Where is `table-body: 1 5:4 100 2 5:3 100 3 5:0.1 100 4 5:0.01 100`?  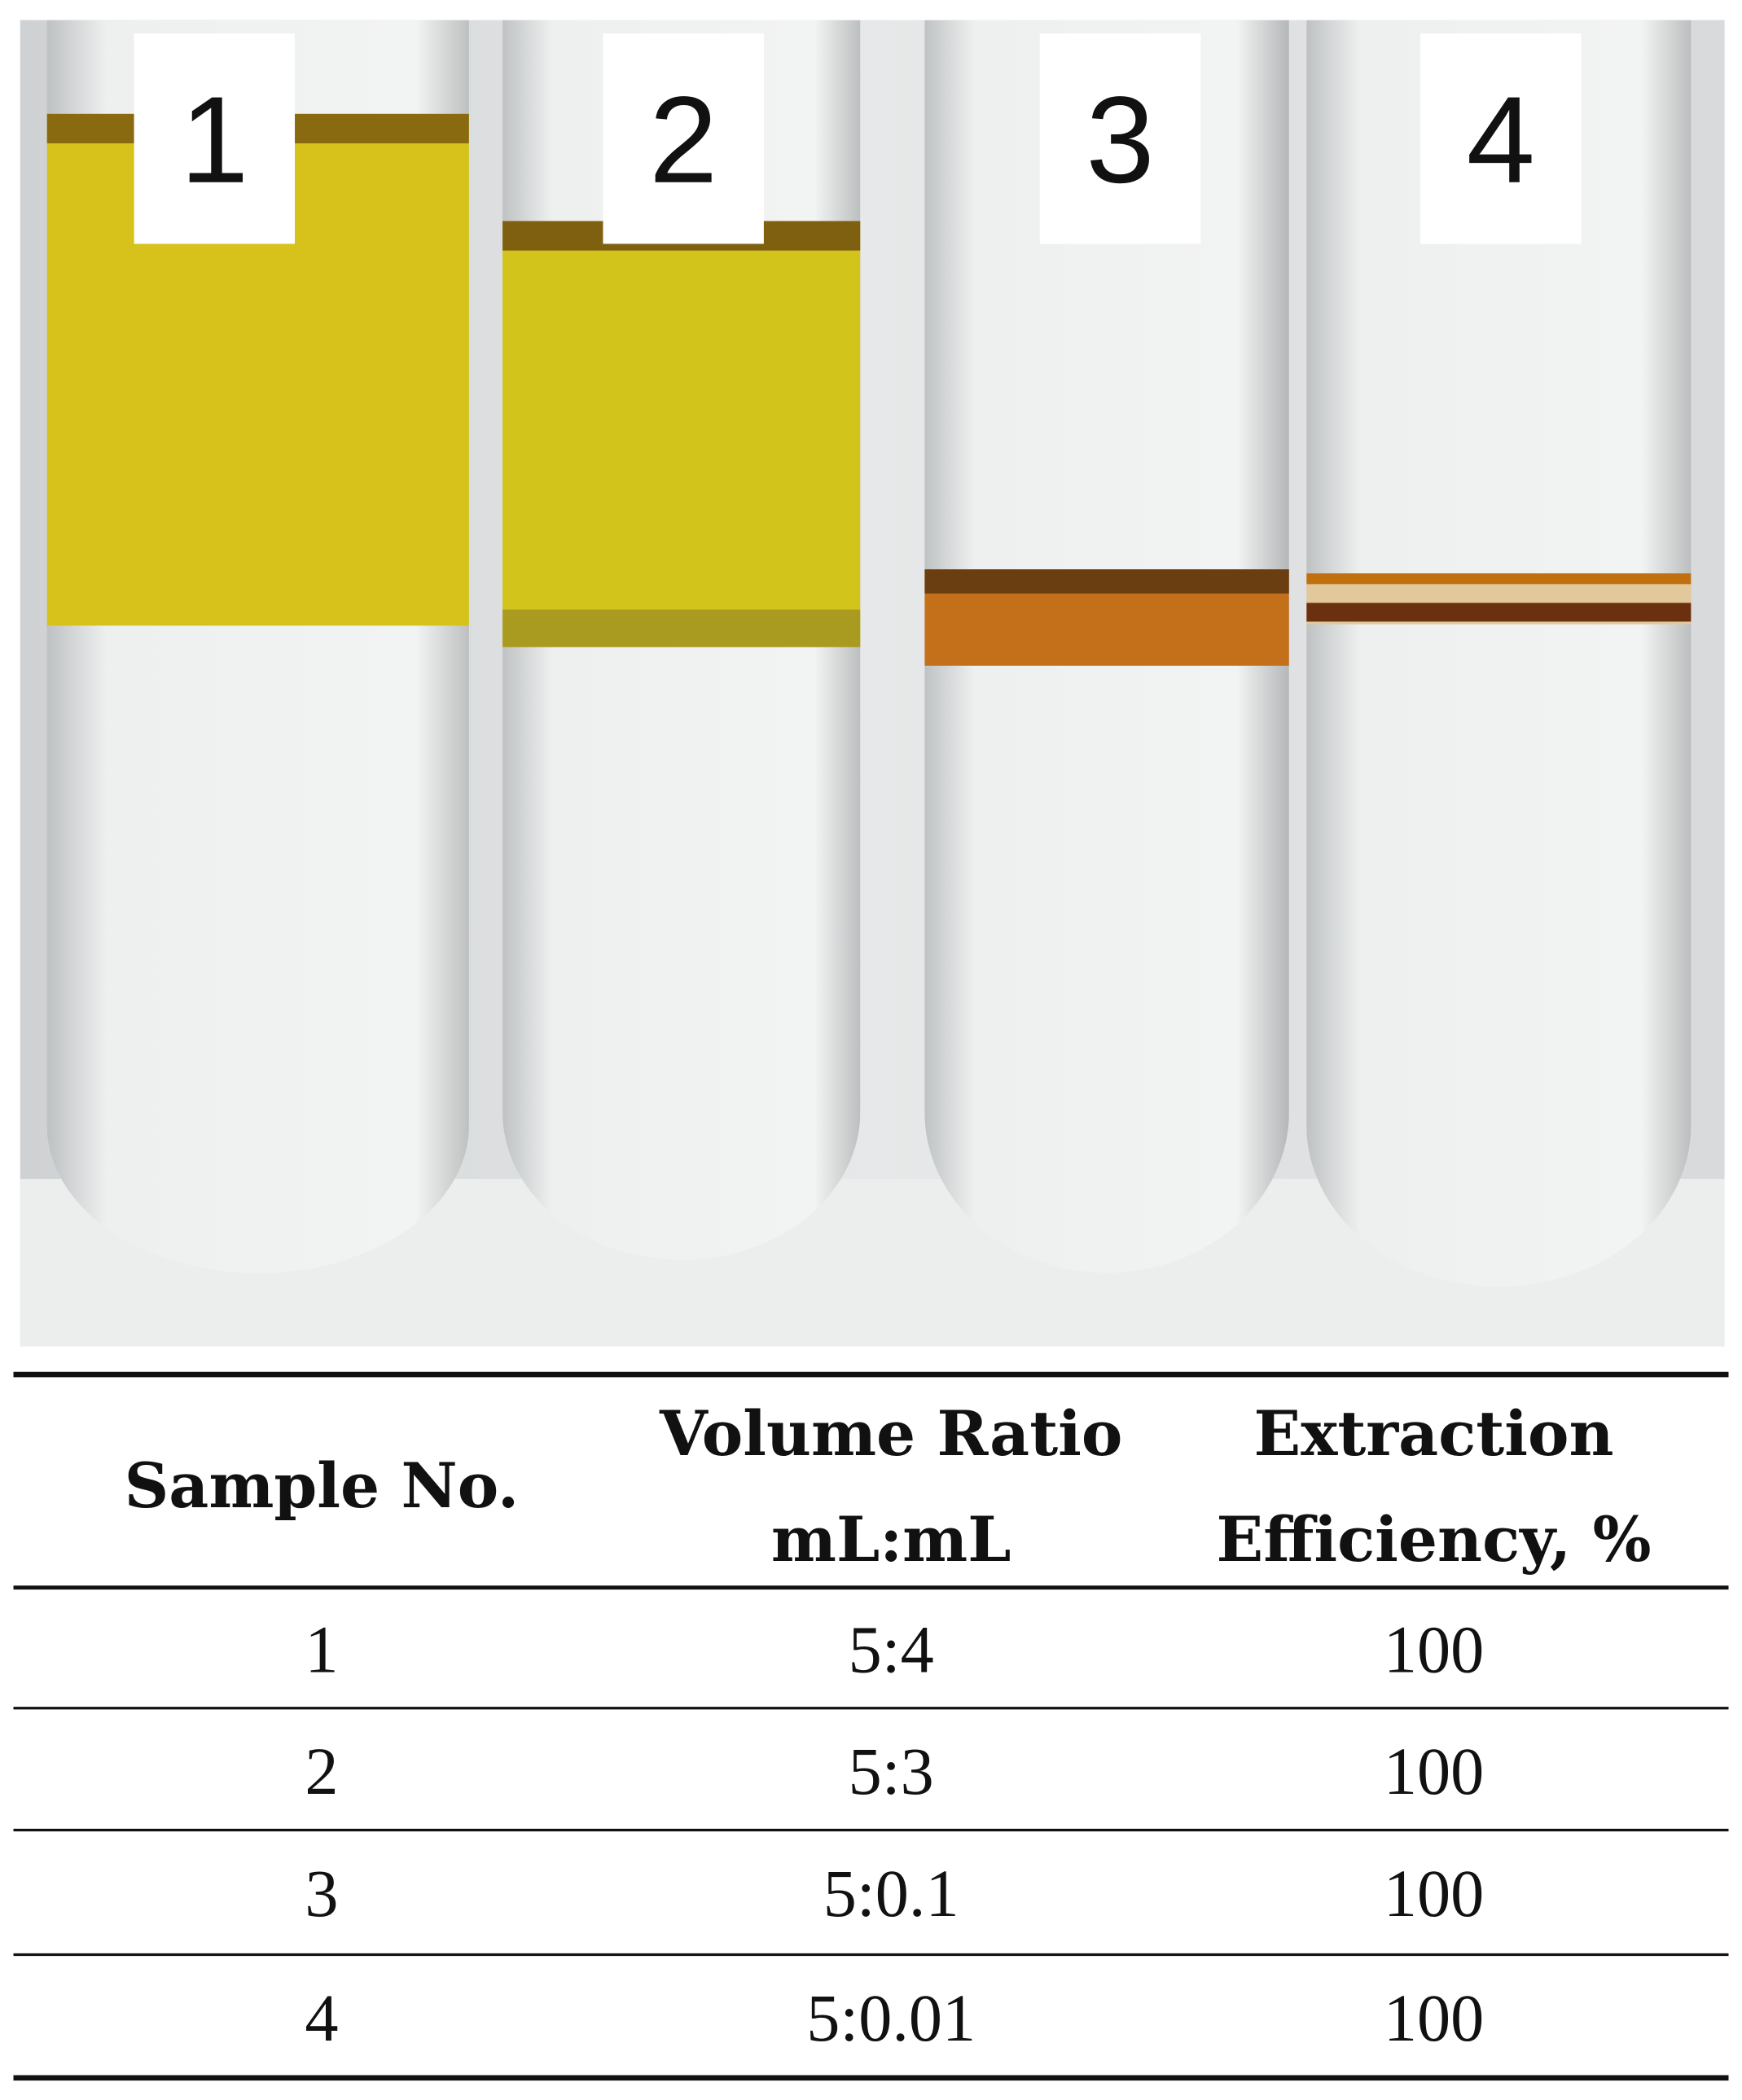
table-body: 1 5:4 100 2 5:3 100 3 5:0.1 100 4 5:0.01 100 is located at coordinates (894, 1833).